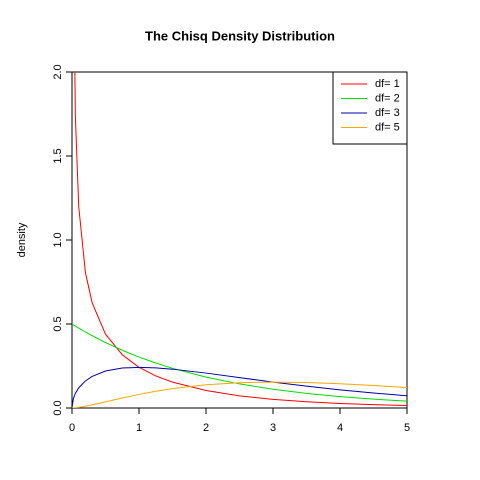 The width and height of the screenshot is (480, 480). I want to click on chart-title: The Chisq Density Distribution, so click(240, 35).